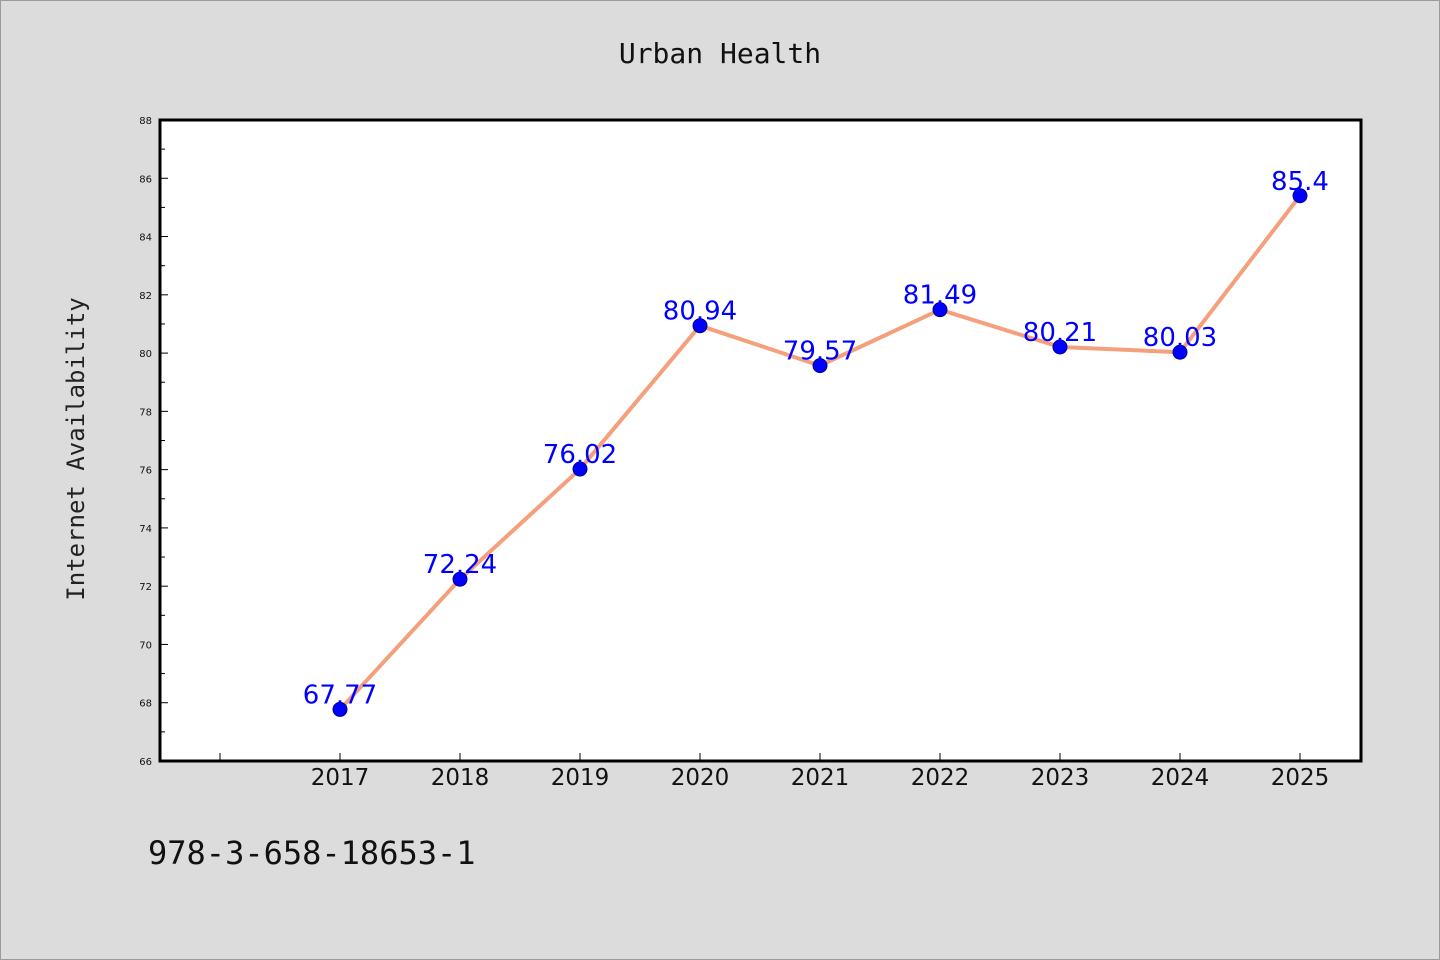 This screenshot has height=960, width=1440. Describe the element at coordinates (820, 352) in the screenshot. I see `data-label: 79.57` at that location.